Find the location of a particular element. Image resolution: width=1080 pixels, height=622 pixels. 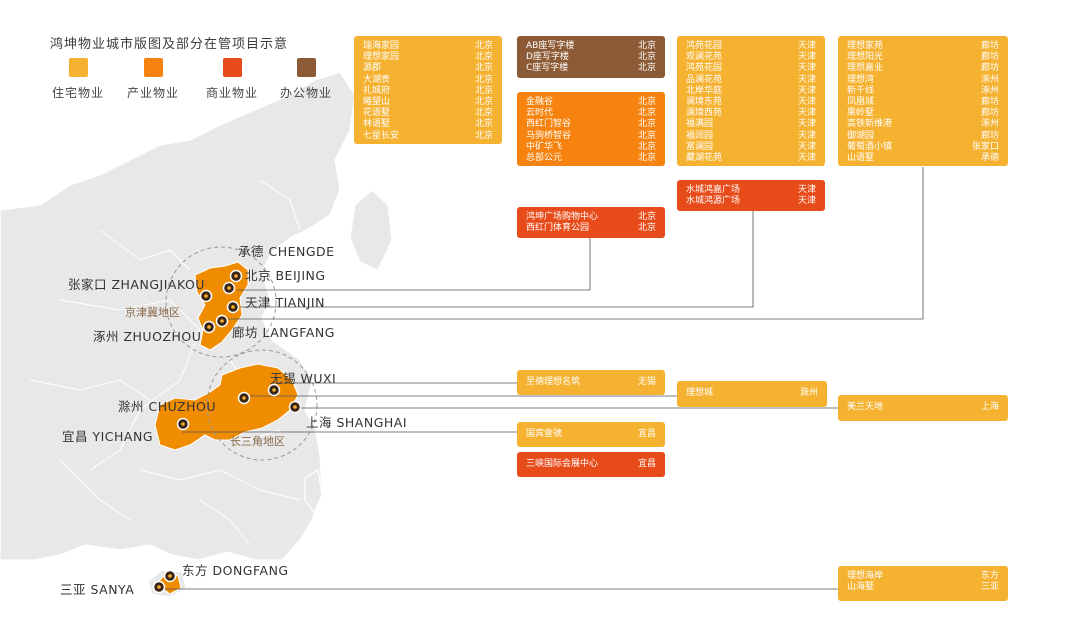

project-name: 国宾壹號 is located at coordinates (544, 433).